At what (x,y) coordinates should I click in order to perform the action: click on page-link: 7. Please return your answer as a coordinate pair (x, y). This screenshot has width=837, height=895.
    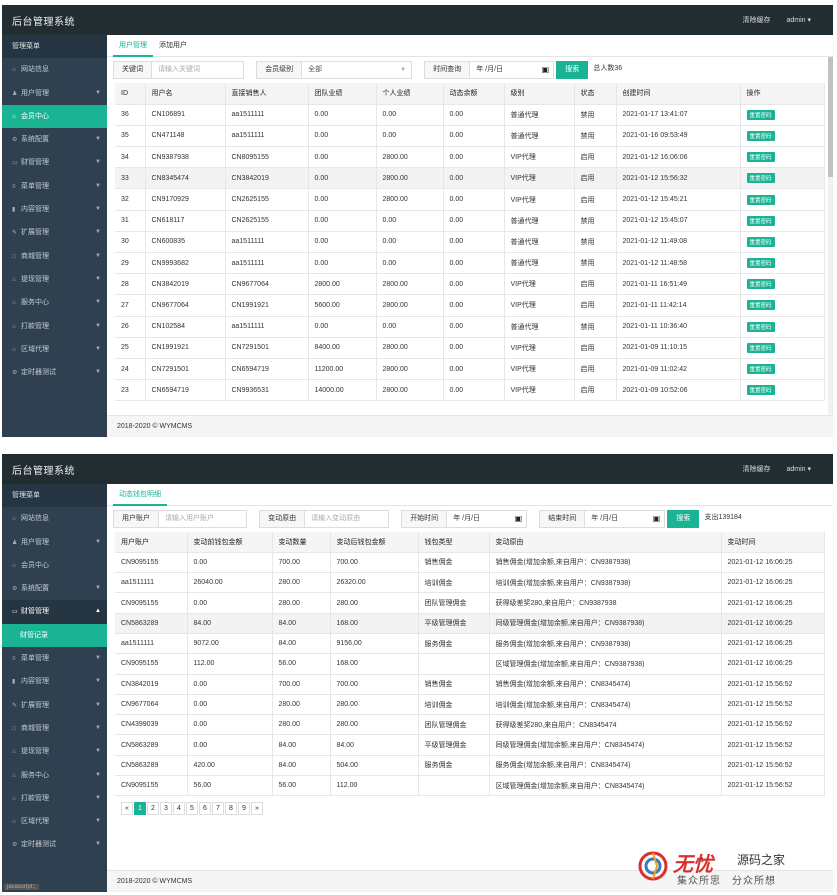
    Looking at the image, I should click on (218, 809).